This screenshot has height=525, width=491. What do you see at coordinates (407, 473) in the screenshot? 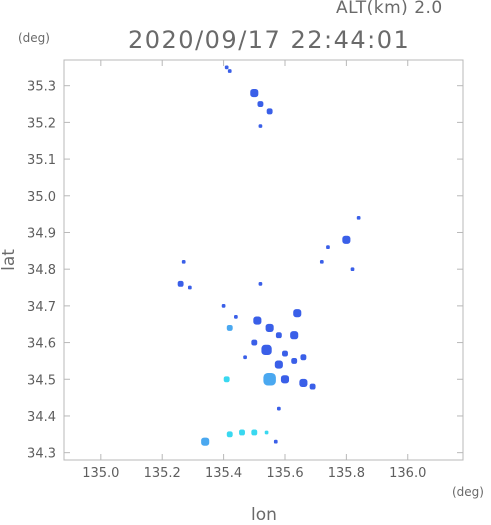
I see `x-tick-label: 136.0` at bounding box center [407, 473].